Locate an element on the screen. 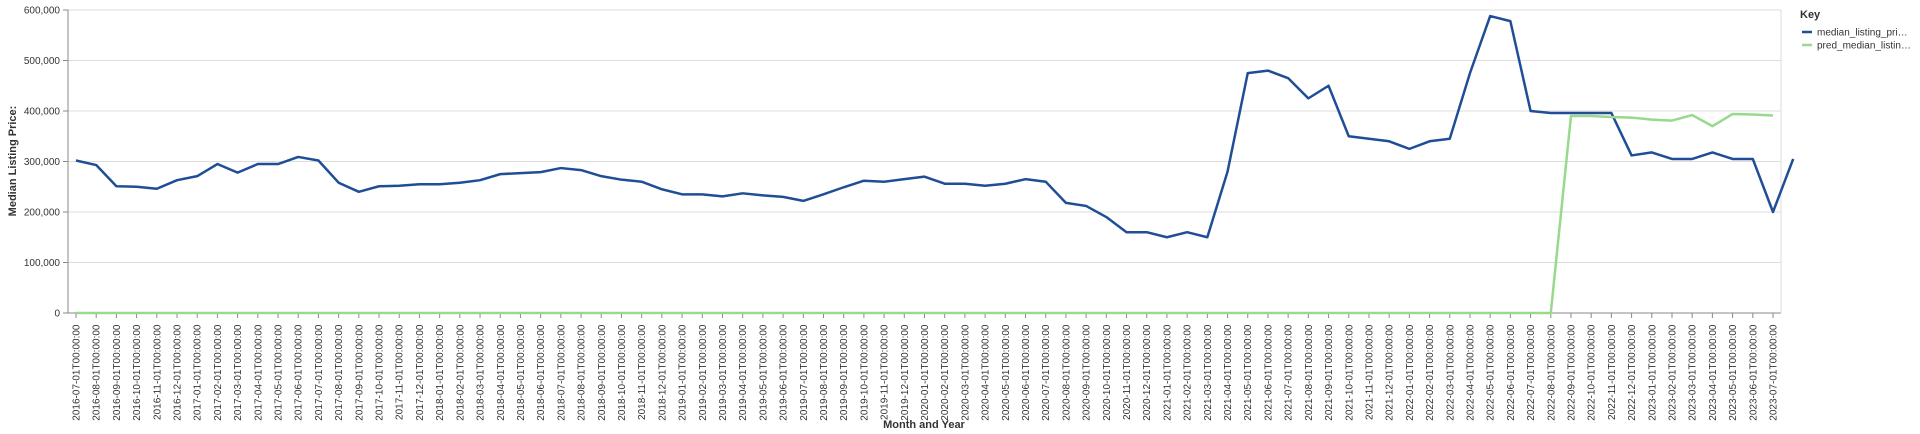 Image resolution: width=1920 pixels, height=434 pixels. x-tick-label: 2017-05-01T00:00:00 is located at coordinates (279, 372).